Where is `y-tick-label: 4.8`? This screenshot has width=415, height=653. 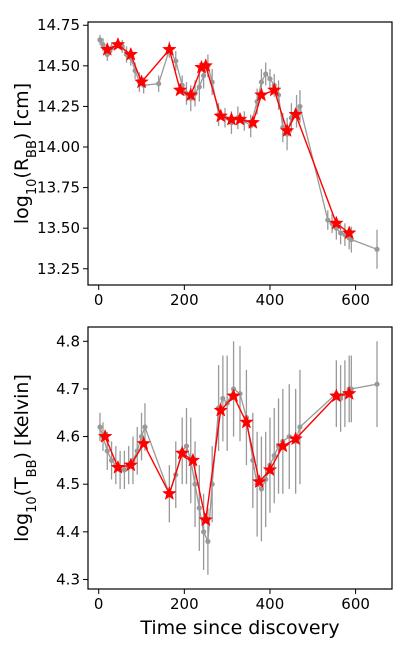
y-tick-label: 4.8 is located at coordinates (68, 341).